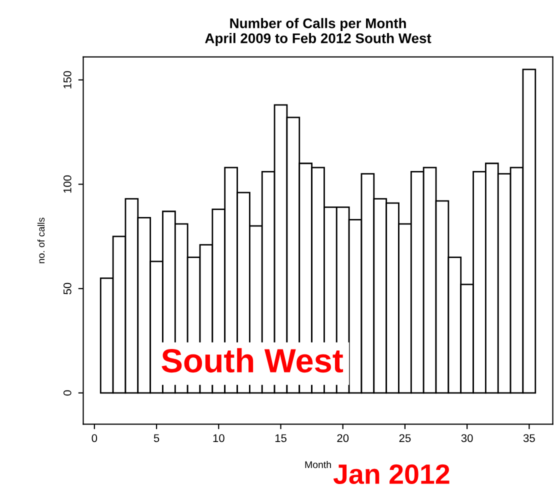 The height and width of the screenshot is (491, 555). Describe the element at coordinates (467, 438) in the screenshot. I see `x-tick-label: 30` at that location.